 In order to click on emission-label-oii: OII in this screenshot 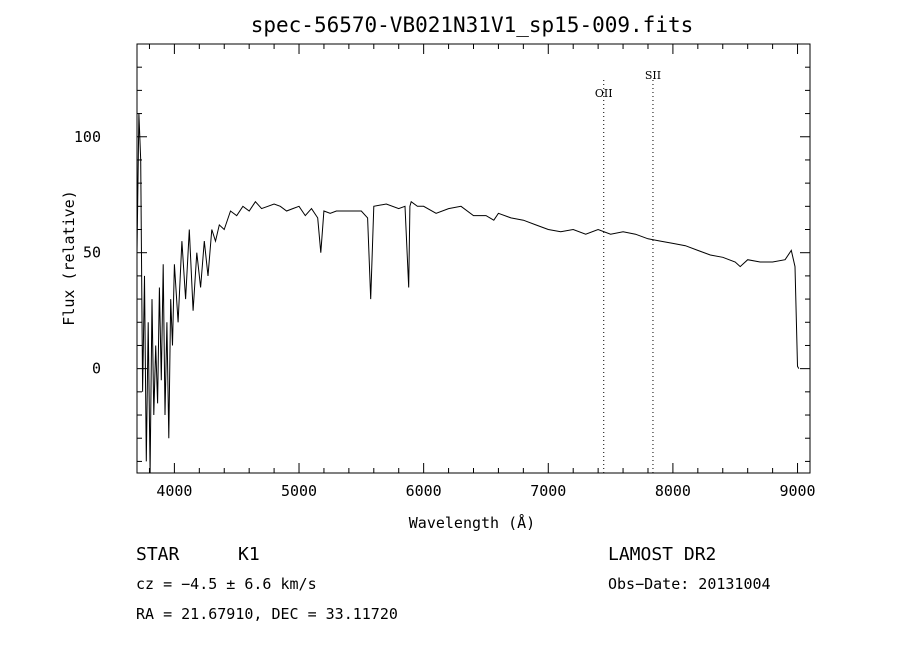, I will do `click(604, 93)`.